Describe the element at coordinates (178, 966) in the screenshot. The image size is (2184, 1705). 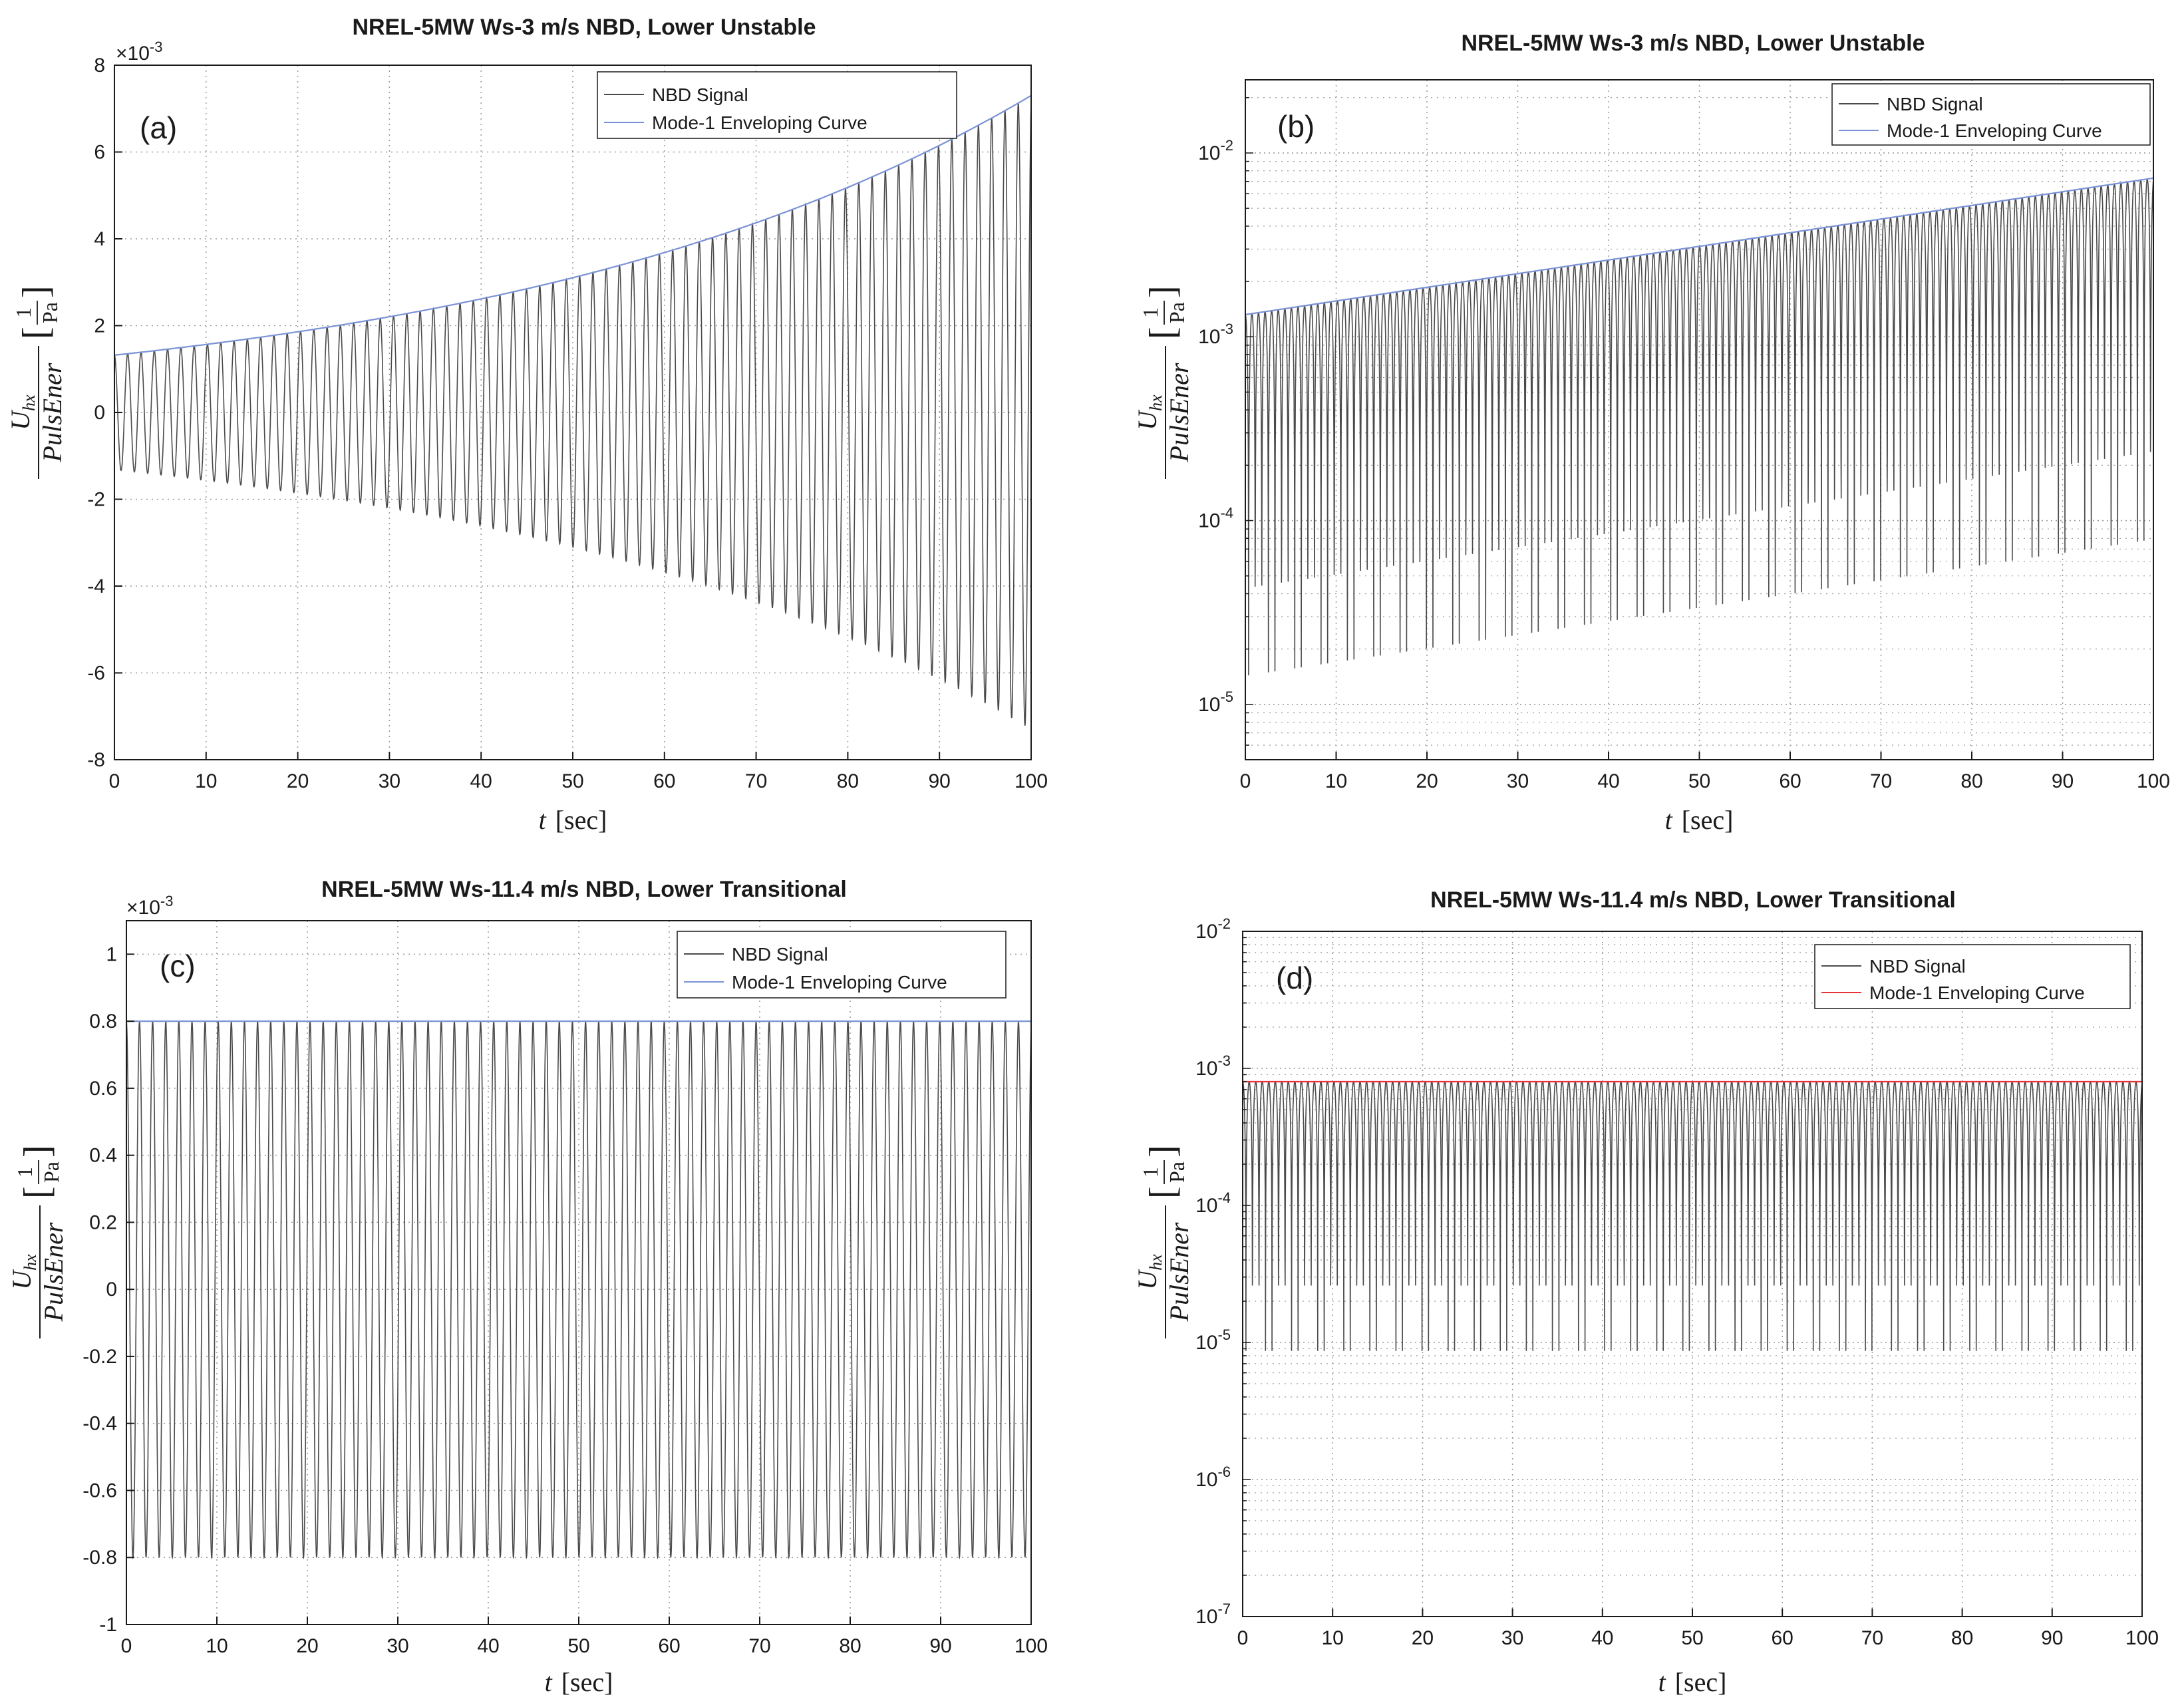
I see `panel-label-c: (c)` at that location.